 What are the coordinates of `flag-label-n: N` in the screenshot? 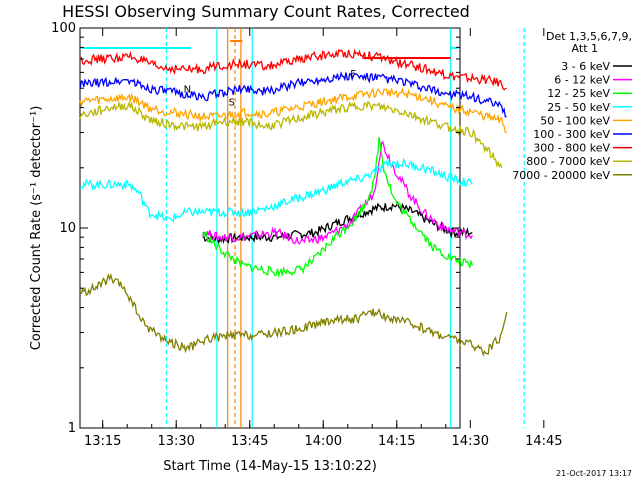 It's located at (187, 90).